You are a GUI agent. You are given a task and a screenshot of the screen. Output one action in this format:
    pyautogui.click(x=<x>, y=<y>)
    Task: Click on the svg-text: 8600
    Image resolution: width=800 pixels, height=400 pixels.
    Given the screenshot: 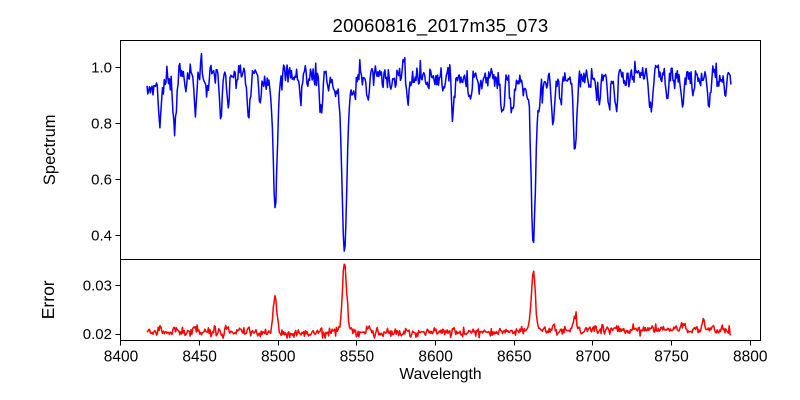 What is the action you would take?
    pyautogui.click(x=435, y=357)
    